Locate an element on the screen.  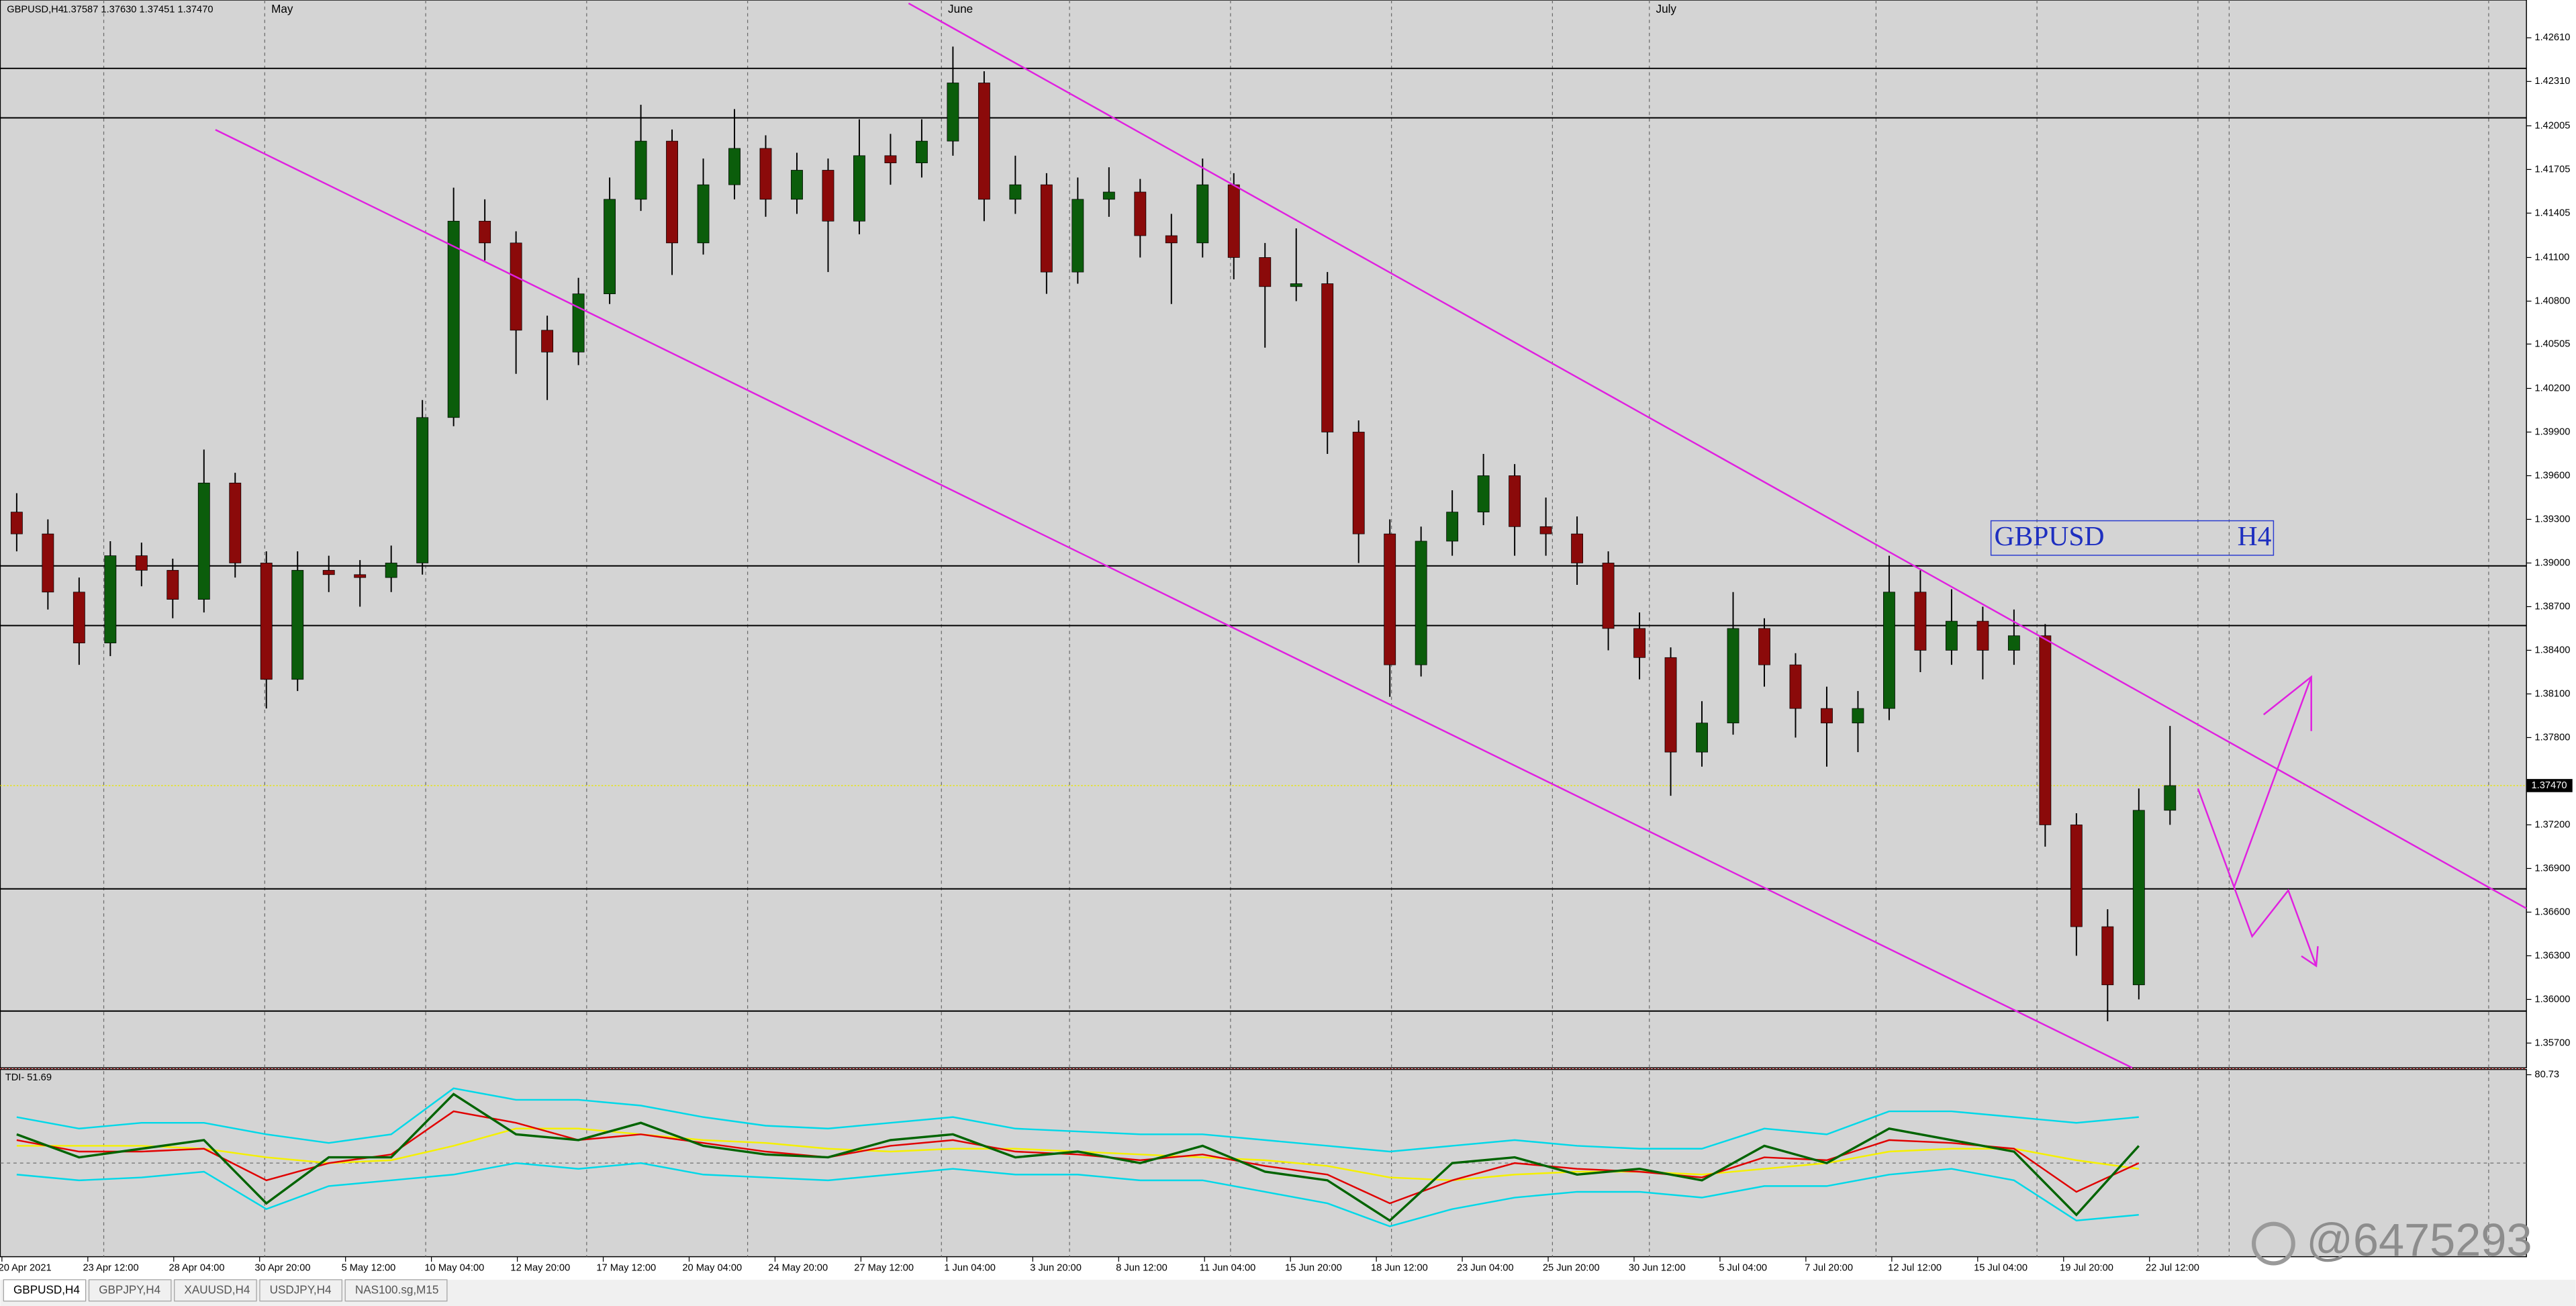
x-tick-label: 15 Jun 20:00 is located at coordinates (1313, 1268).